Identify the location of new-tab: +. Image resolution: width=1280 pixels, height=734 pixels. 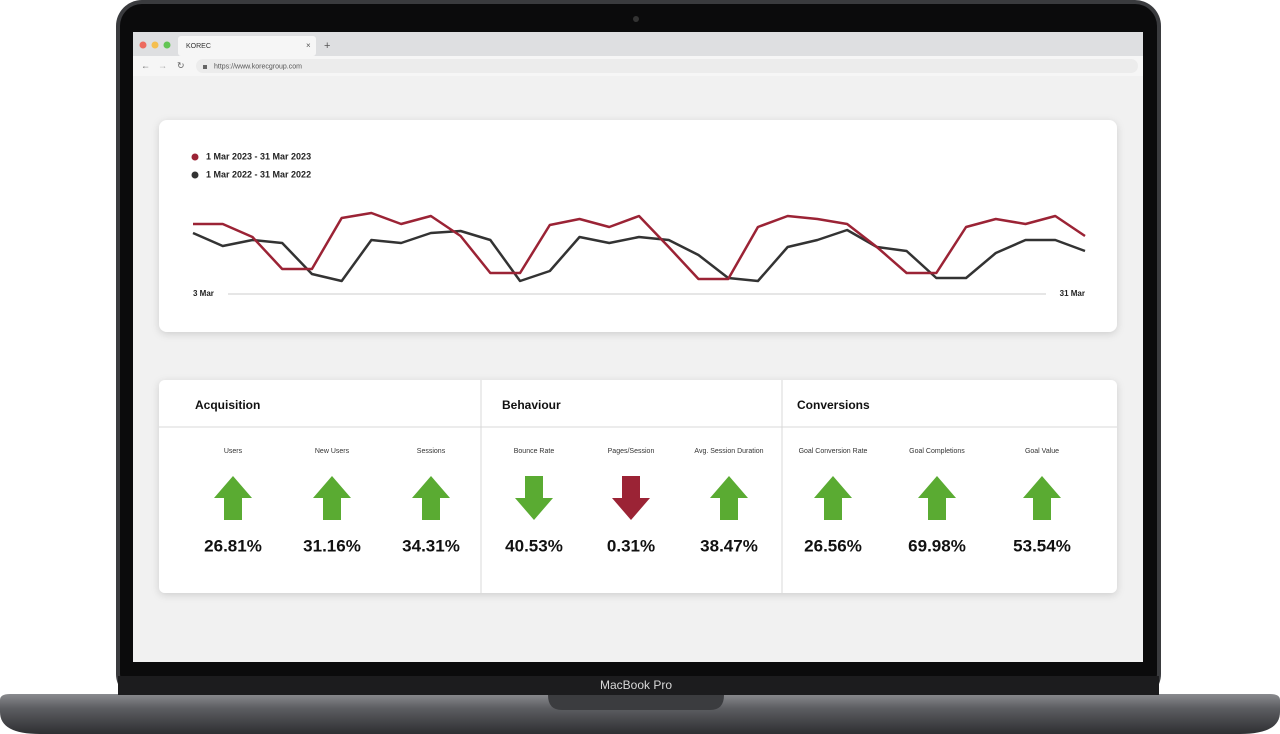
(327, 46).